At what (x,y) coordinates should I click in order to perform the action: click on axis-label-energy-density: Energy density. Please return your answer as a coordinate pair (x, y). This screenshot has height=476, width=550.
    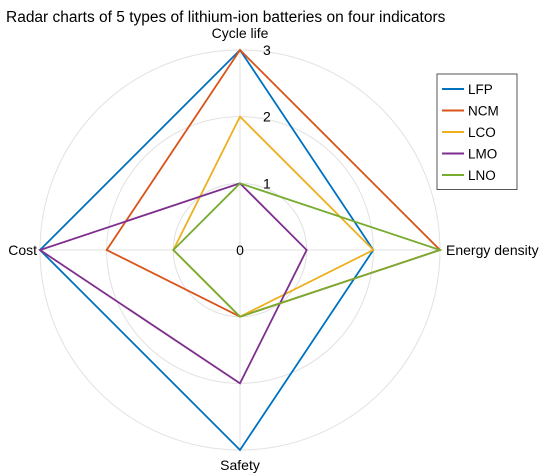
    Looking at the image, I should click on (492, 250).